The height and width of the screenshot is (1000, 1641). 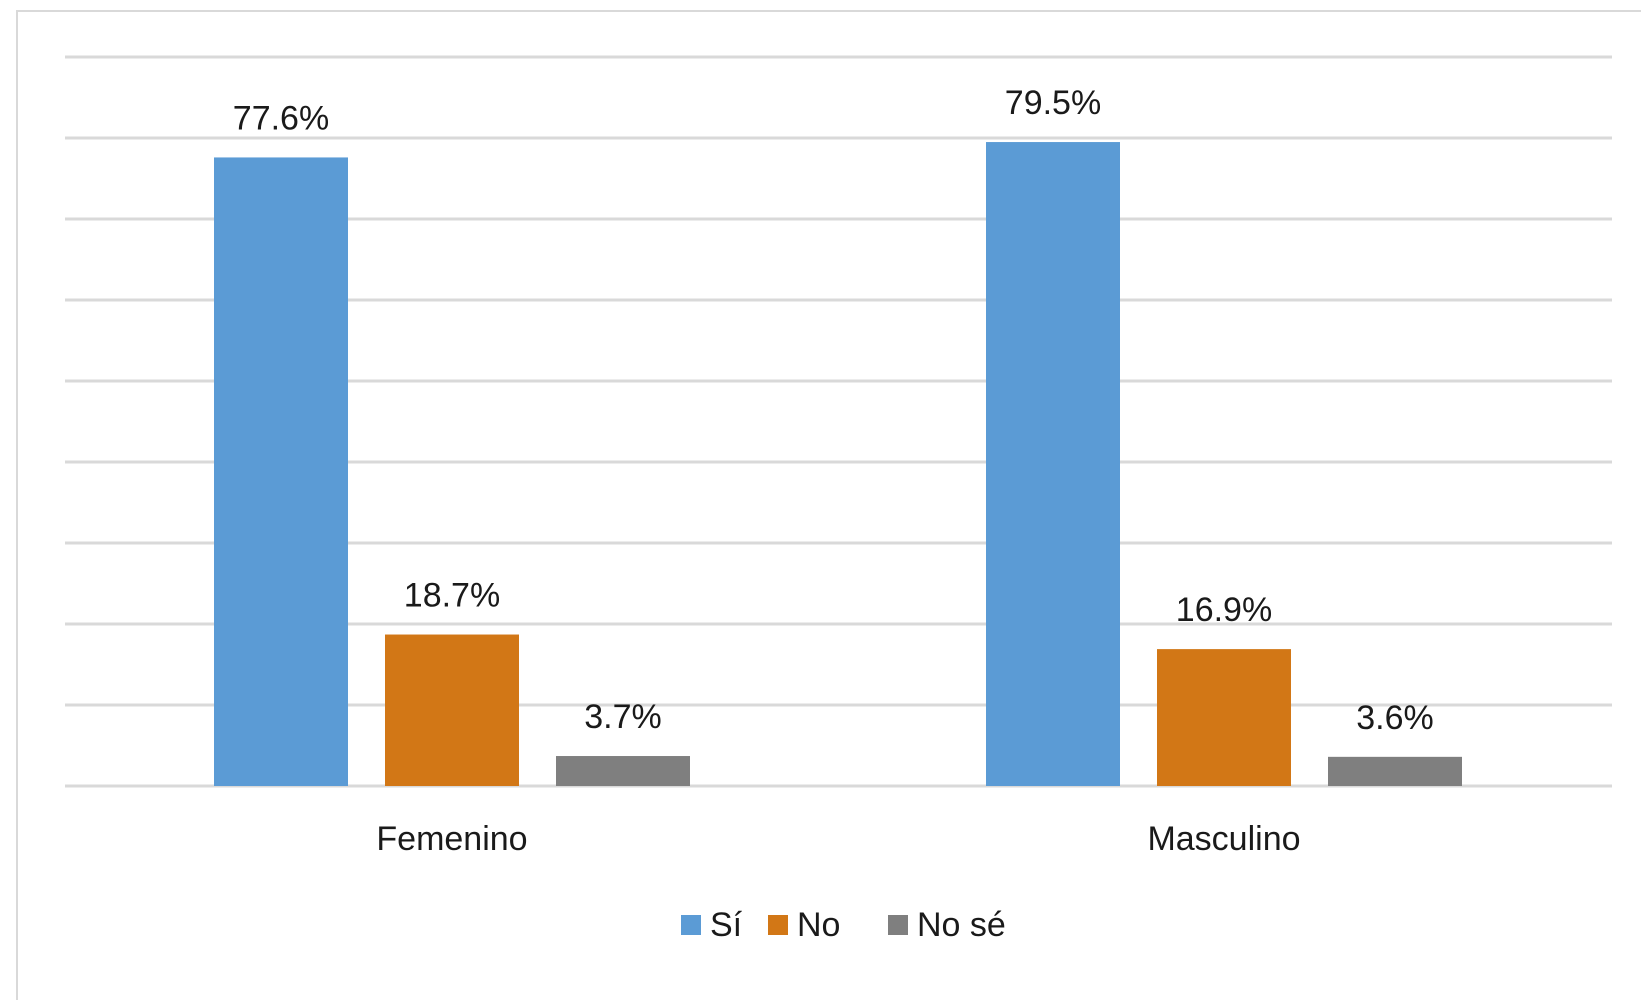 I want to click on category-label: Masculino, so click(x=1223, y=839).